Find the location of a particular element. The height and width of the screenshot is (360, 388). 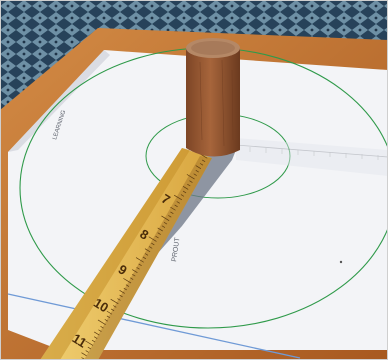

paper-scale is located at coordinates (311, 157).